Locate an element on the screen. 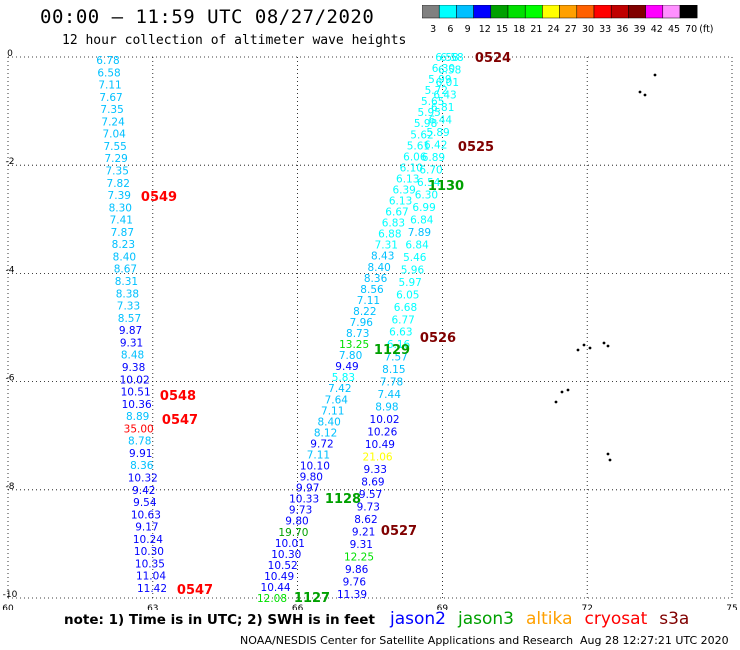  left-track-value: 8.38 is located at coordinates (127, 294).